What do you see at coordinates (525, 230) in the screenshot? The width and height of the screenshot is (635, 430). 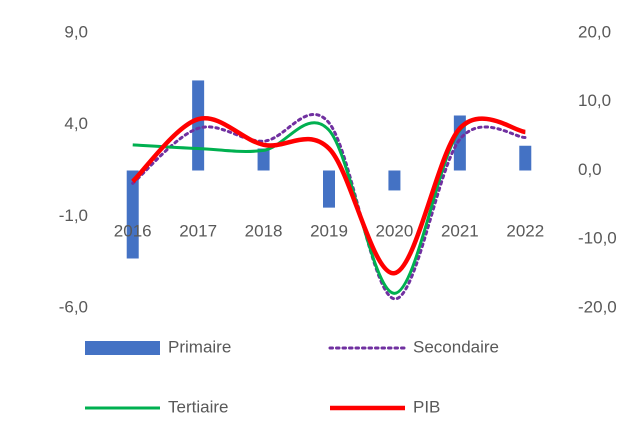 I see `x-tick-label: 2022` at bounding box center [525, 230].